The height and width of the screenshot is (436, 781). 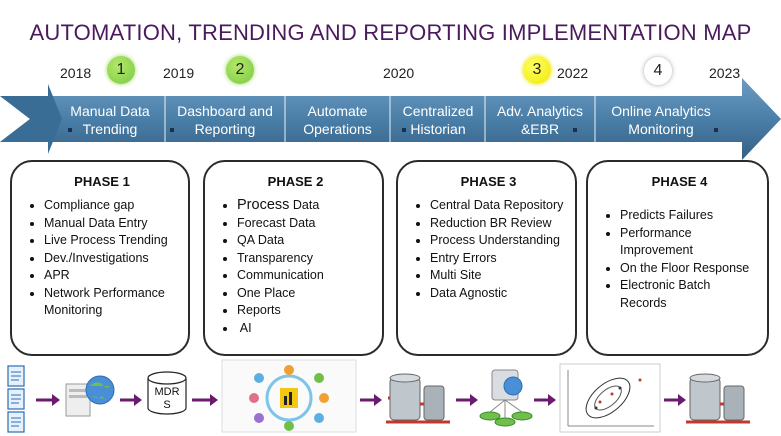 What do you see at coordinates (497, 241) in the screenshot?
I see `list-item: Process Understanding` at bounding box center [497, 241].